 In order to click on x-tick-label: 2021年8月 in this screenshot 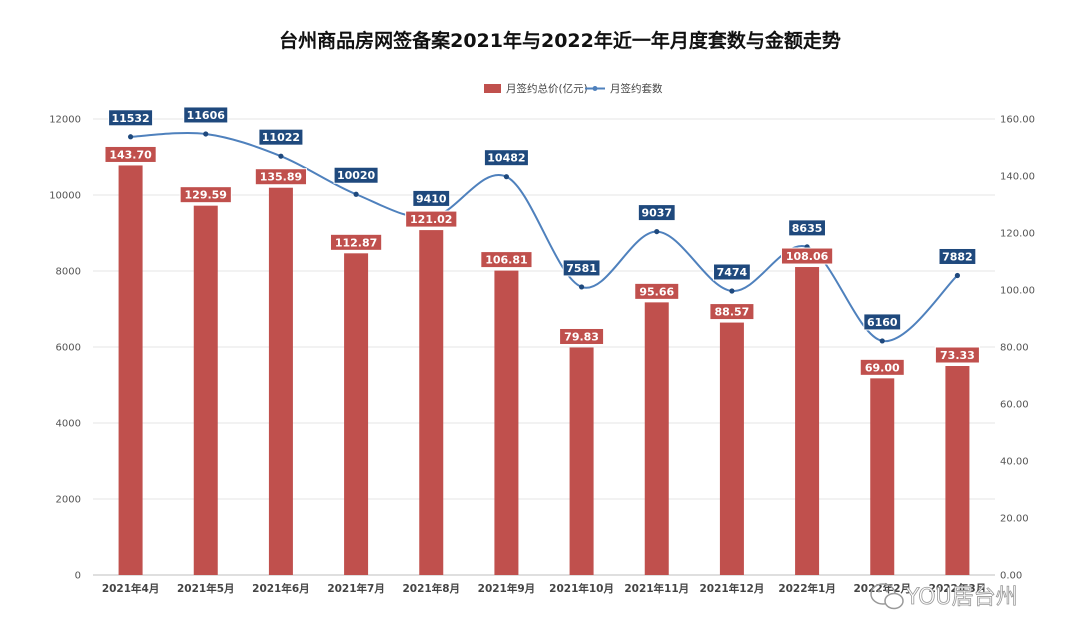, I will do `click(431, 588)`.